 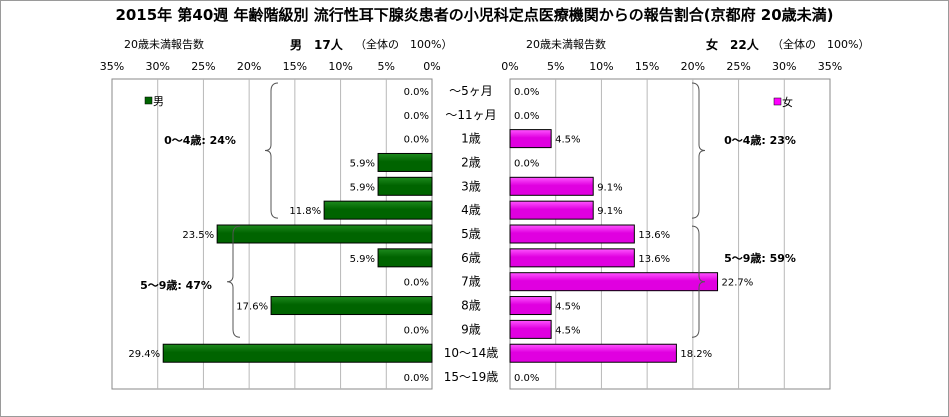 I want to click on left-tick-label: 20%, so click(x=249, y=66).